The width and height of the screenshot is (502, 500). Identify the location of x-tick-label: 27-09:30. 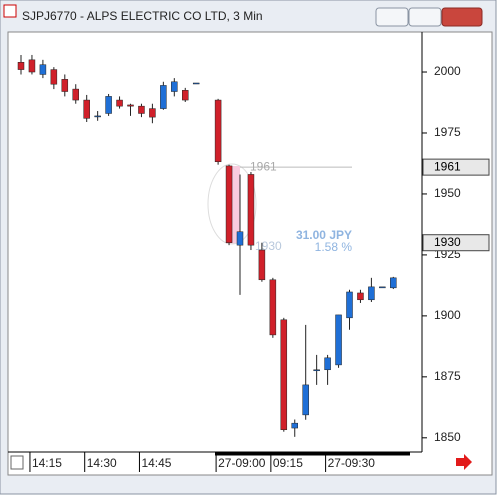
(352, 463).